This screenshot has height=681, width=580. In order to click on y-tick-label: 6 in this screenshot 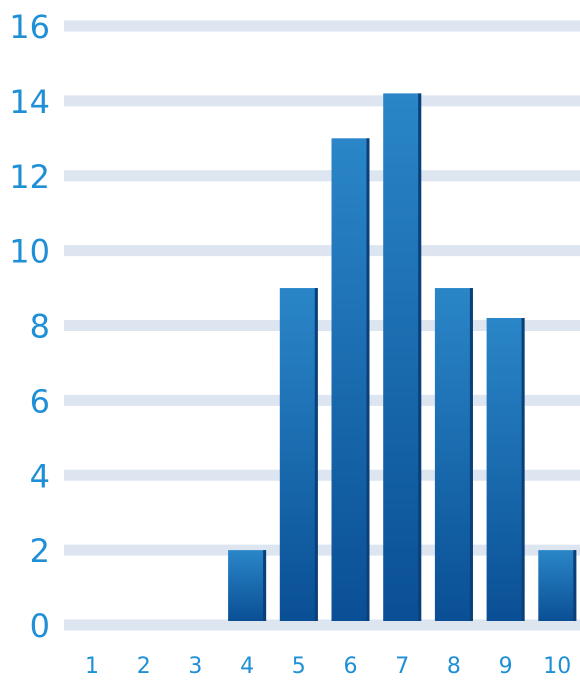, I will do `click(40, 401)`.